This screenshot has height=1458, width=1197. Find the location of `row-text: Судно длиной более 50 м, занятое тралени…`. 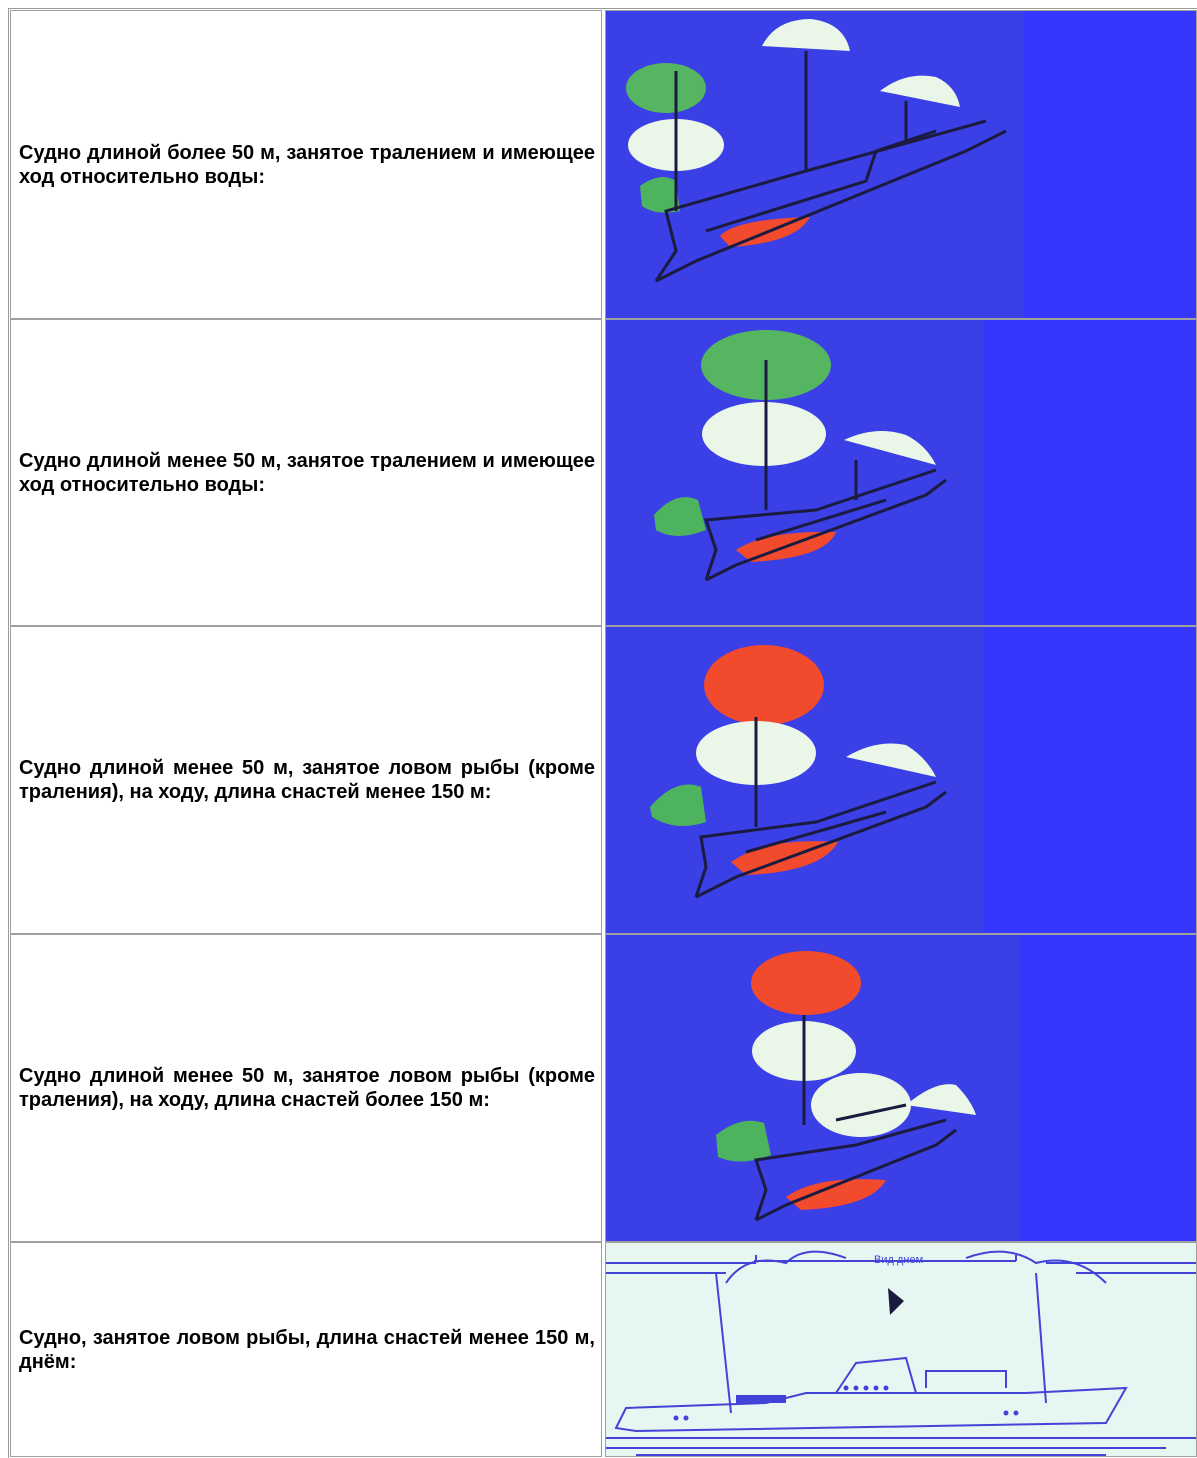

row-text: Судно длиной более 50 м, занятое тралени… is located at coordinates (307, 164).